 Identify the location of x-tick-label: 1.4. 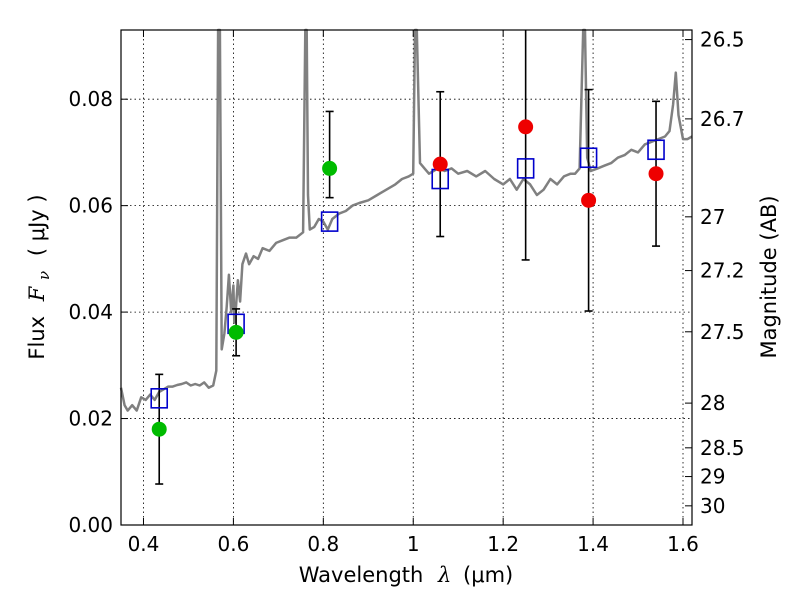
(593, 544).